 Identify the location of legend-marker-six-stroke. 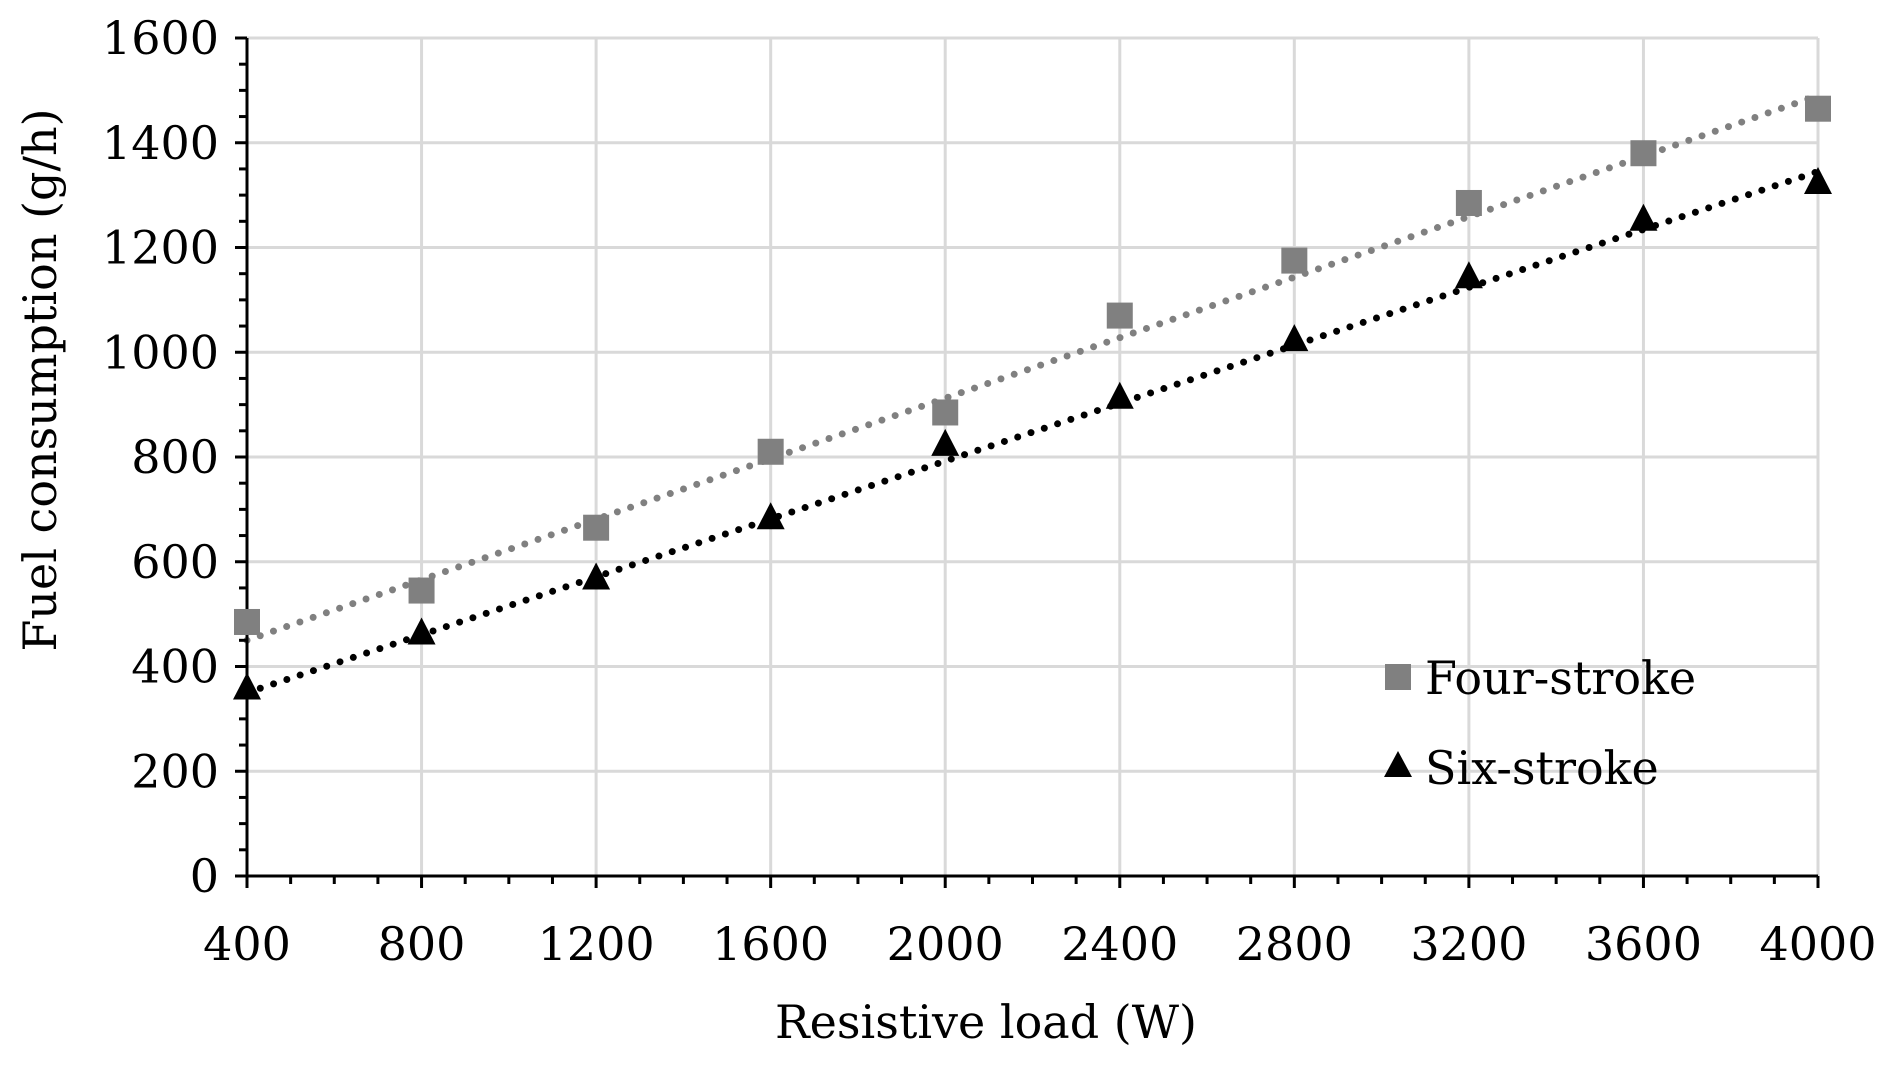
(1398, 764).